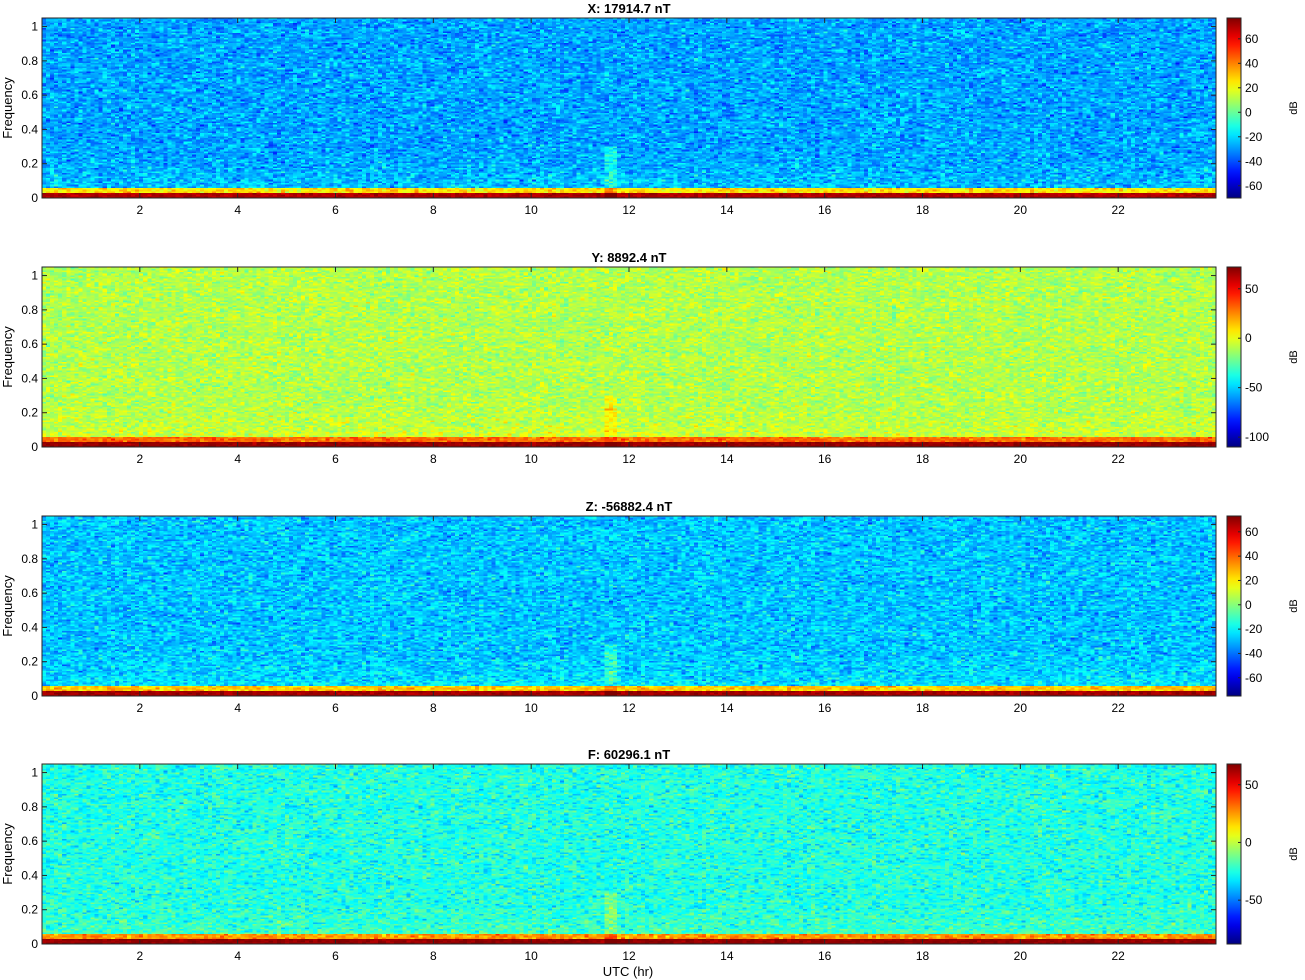 Image resolution: width=1305 pixels, height=980 pixels. Describe the element at coordinates (628, 971) in the screenshot. I see `x-axis-label: UTC (hr)` at that location.